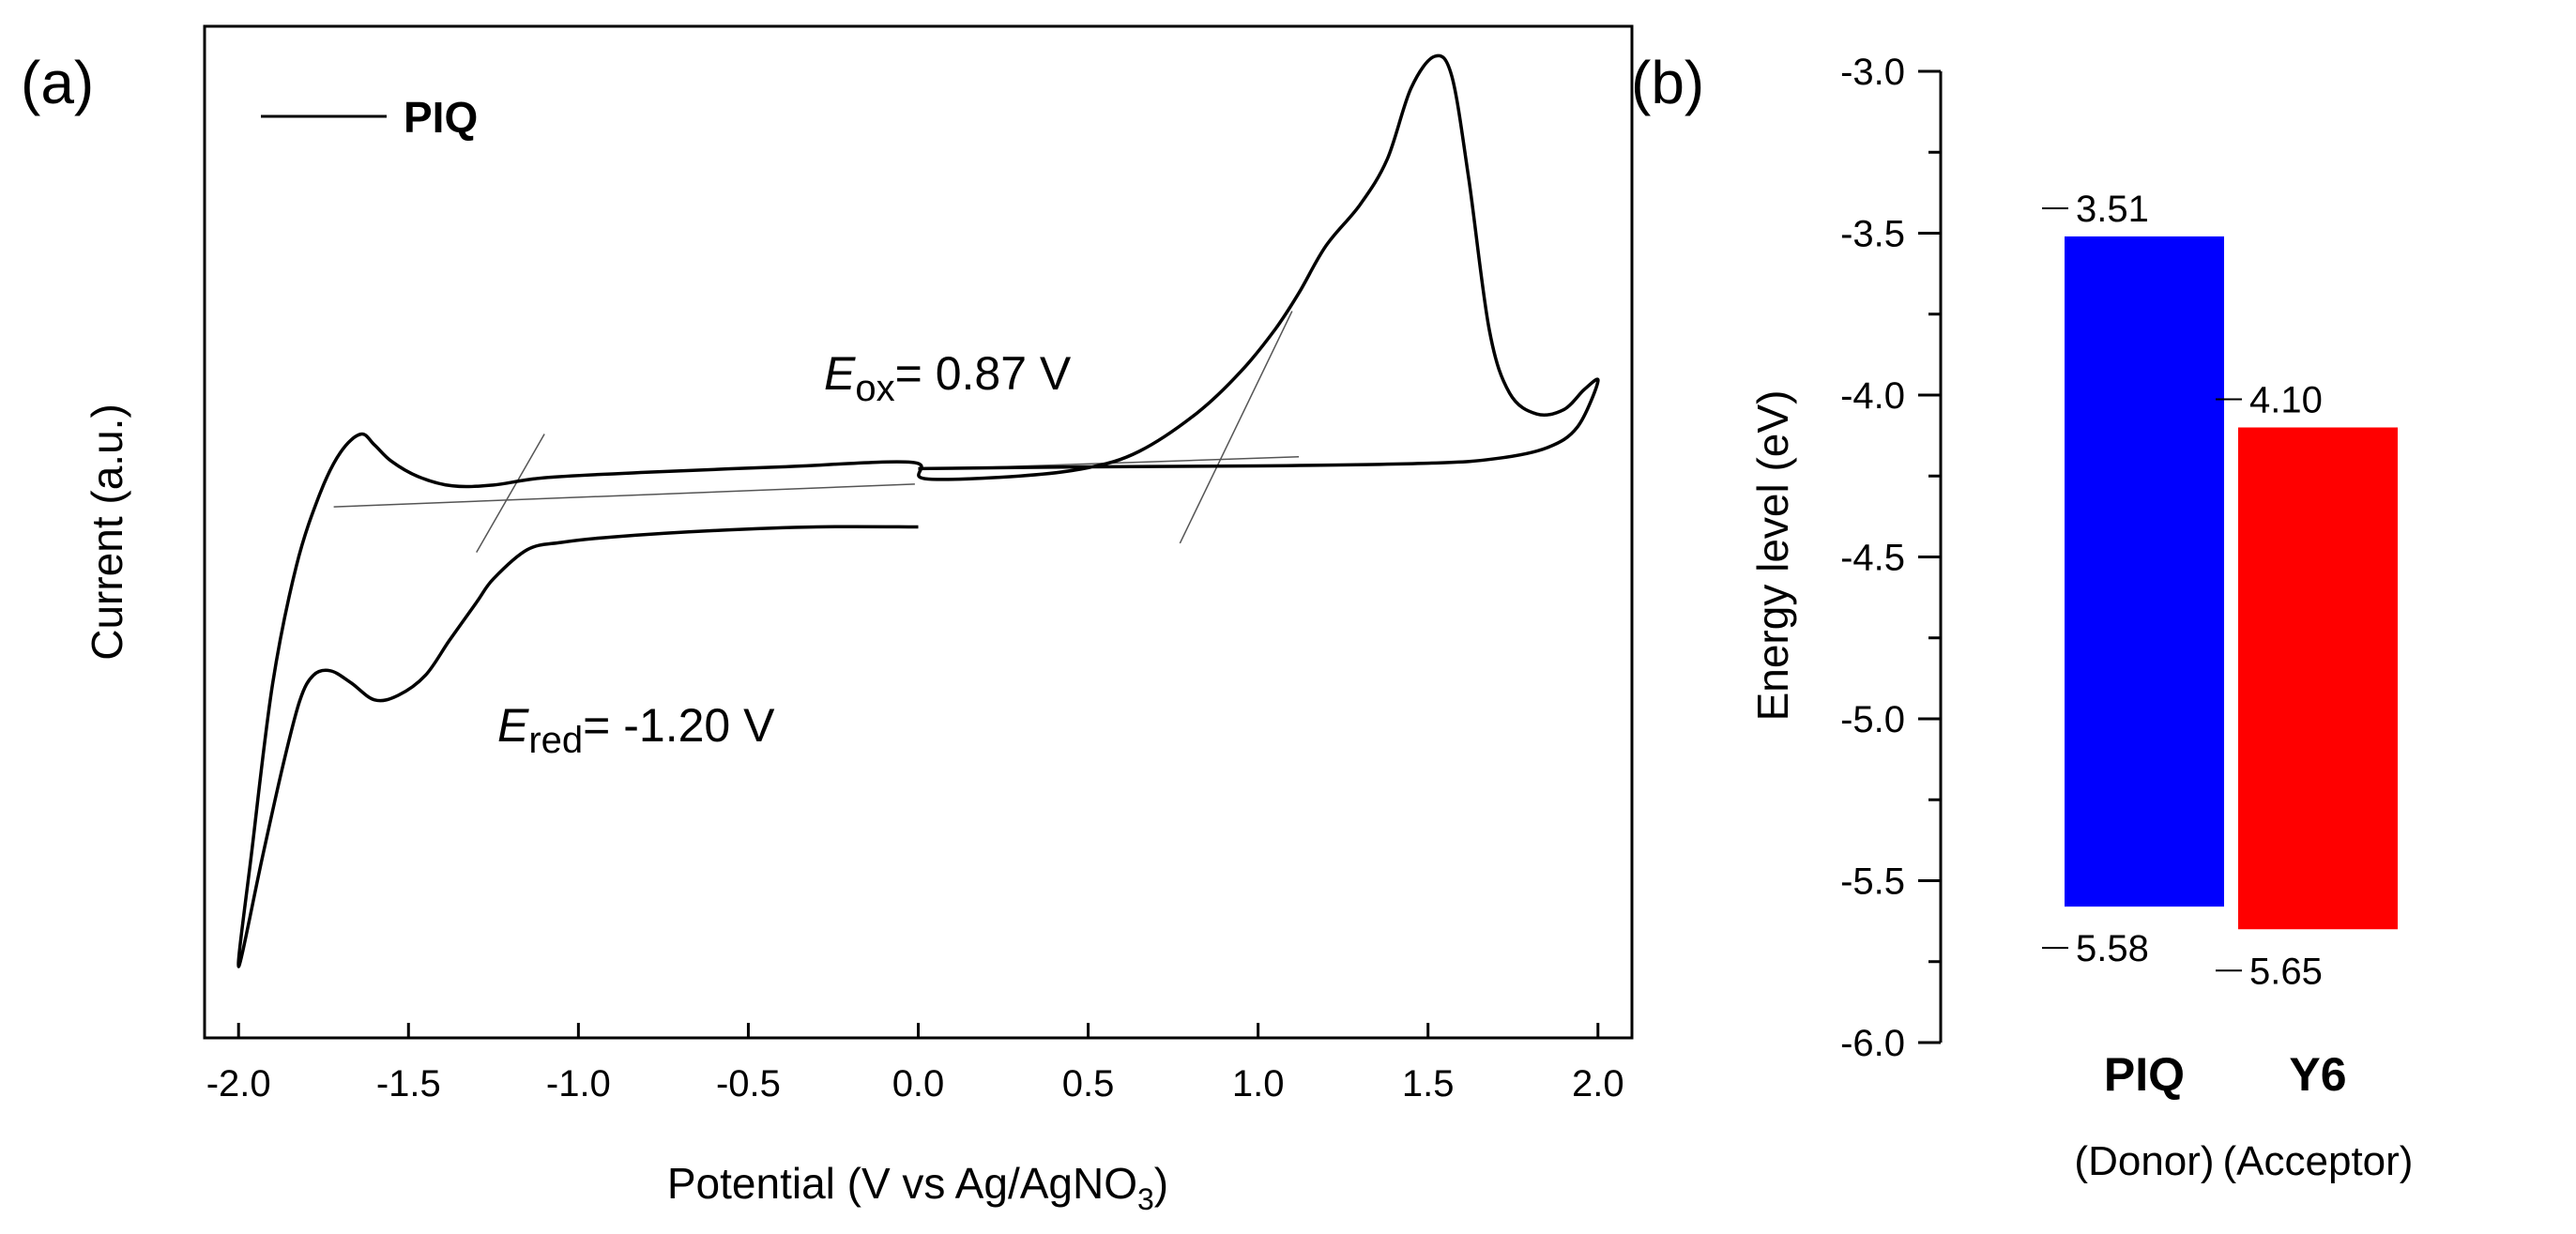 This screenshot has width=2576, height=1234. I want to click on category-role-piq: (Donor), so click(2144, 1161).